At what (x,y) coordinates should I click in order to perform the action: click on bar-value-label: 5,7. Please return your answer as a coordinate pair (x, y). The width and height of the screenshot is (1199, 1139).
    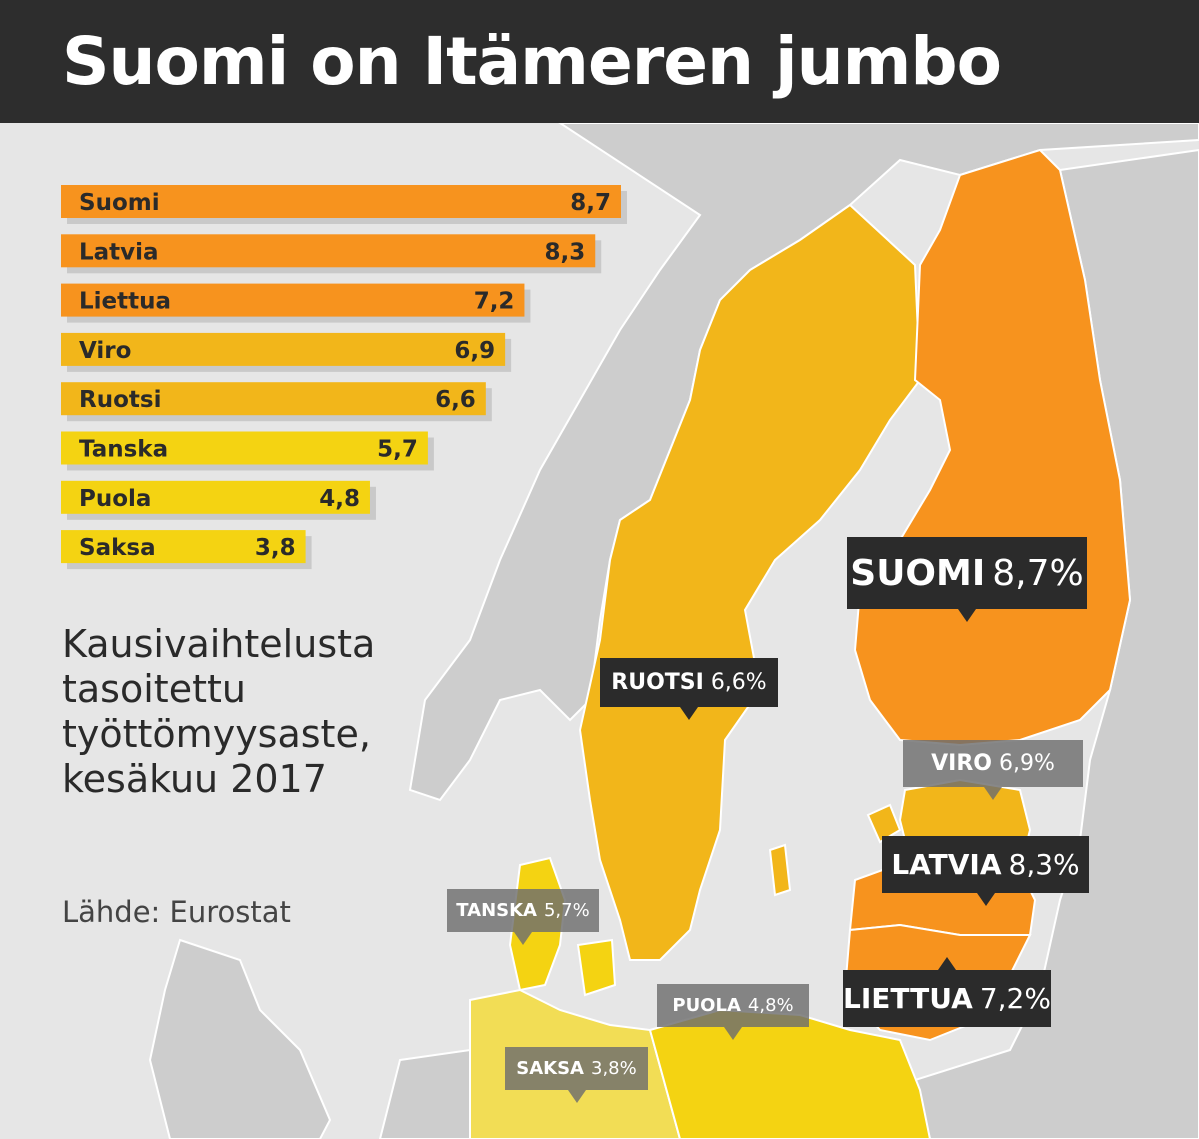
    Looking at the image, I should click on (397, 450).